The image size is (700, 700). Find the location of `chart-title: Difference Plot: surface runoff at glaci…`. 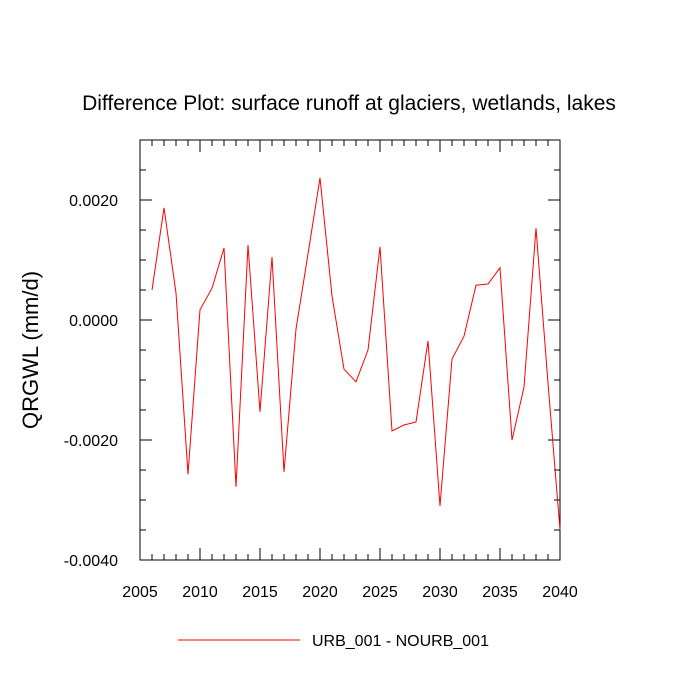

chart-title: Difference Plot: surface runoff at glaci… is located at coordinates (349, 103).